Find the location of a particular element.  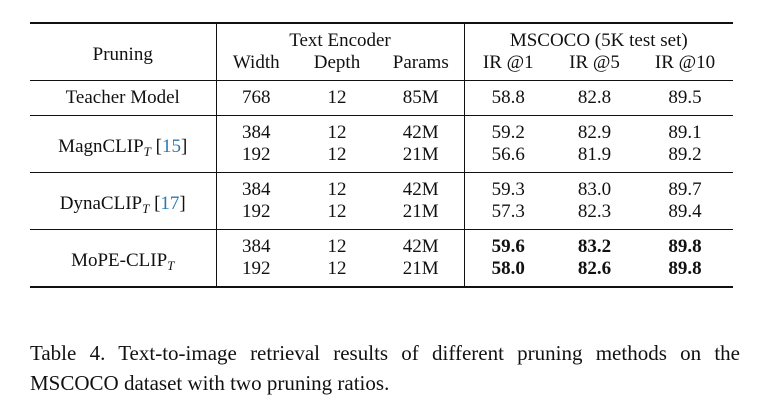

table-row: 192 12 21M 57.3 82.3 89.4 is located at coordinates (381, 215).